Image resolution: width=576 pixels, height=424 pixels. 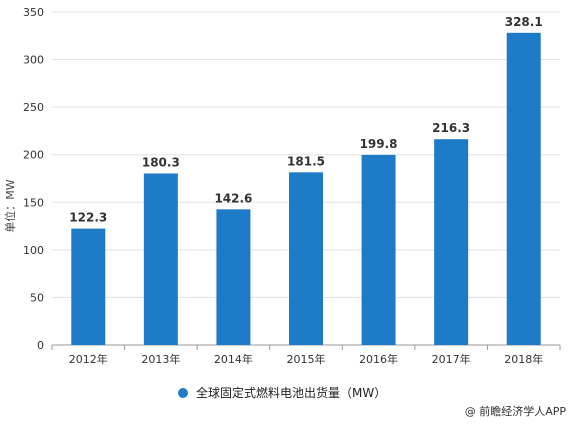 I want to click on x-tick-label: 2013年, so click(x=160, y=359).